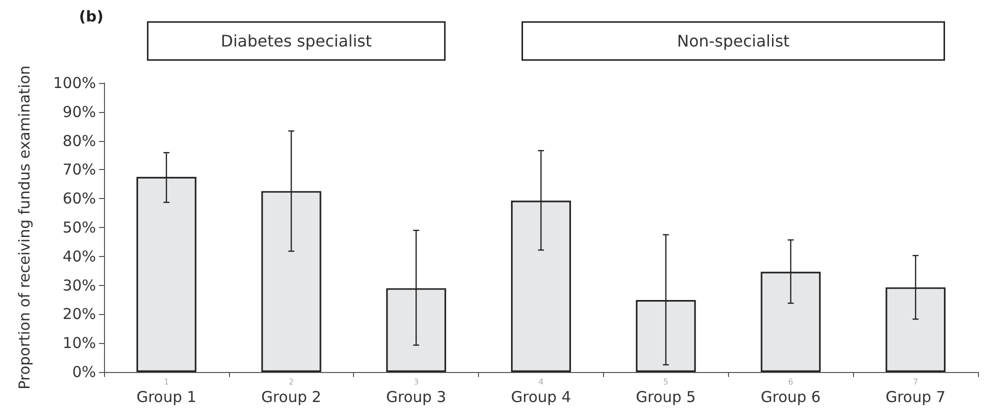  Describe the element at coordinates (790, 397) in the screenshot. I see `x-tick-label: Group 6` at that location.